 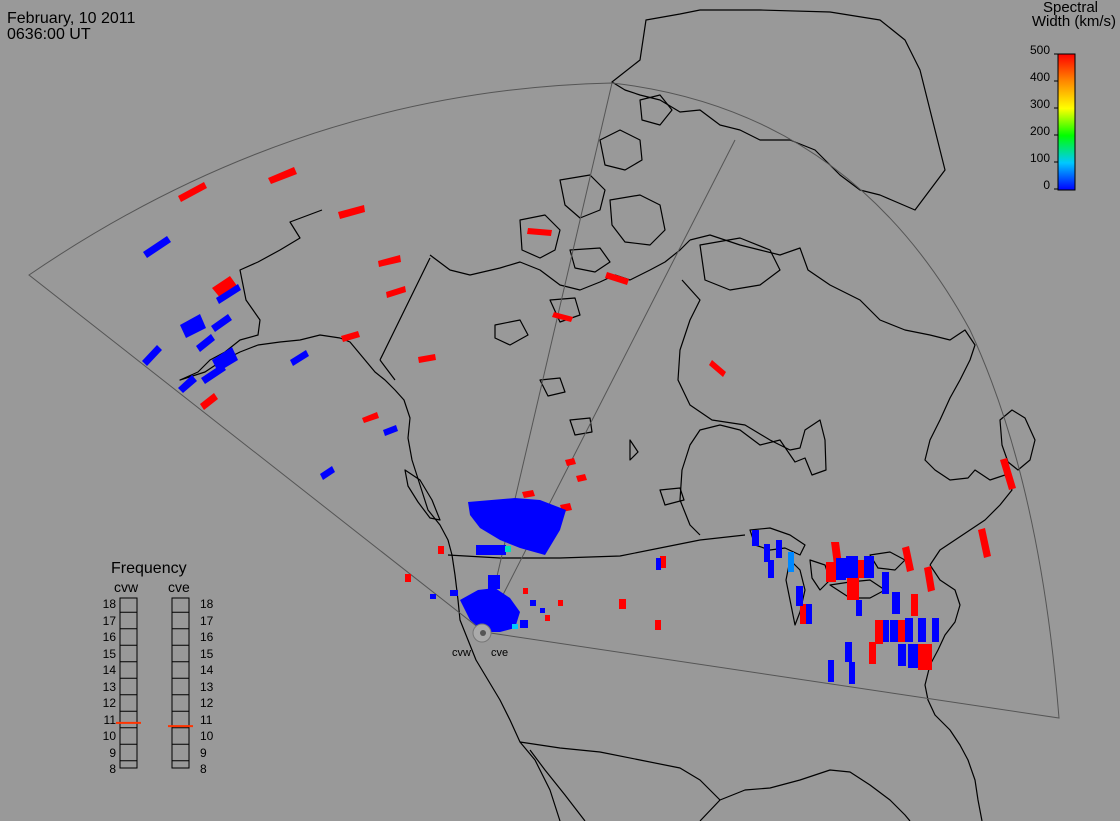 What do you see at coordinates (109, 703) in the screenshot?
I see `frequency-scale-label: 12` at bounding box center [109, 703].